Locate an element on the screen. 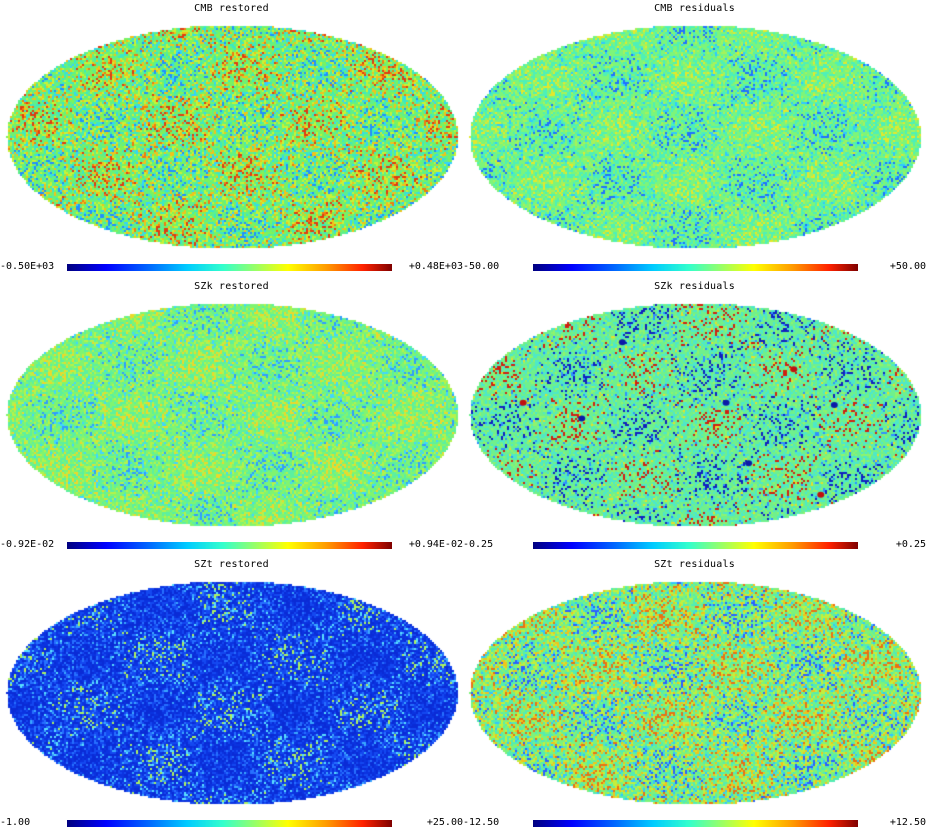 The width and height of the screenshot is (926, 835). colorbar-max-label: +25.00 is located at coordinates (444, 822).